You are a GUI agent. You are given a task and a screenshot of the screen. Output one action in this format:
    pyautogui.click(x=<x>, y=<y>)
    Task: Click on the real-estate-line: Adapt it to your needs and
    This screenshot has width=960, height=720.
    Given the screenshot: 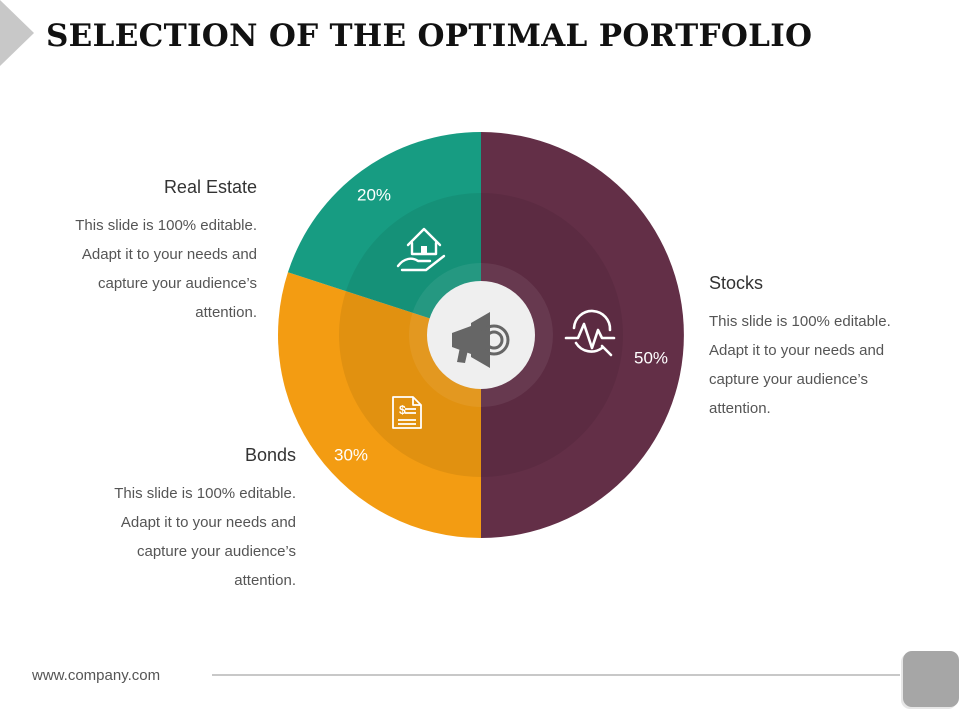 What is the action you would take?
    pyautogui.click(x=169, y=254)
    